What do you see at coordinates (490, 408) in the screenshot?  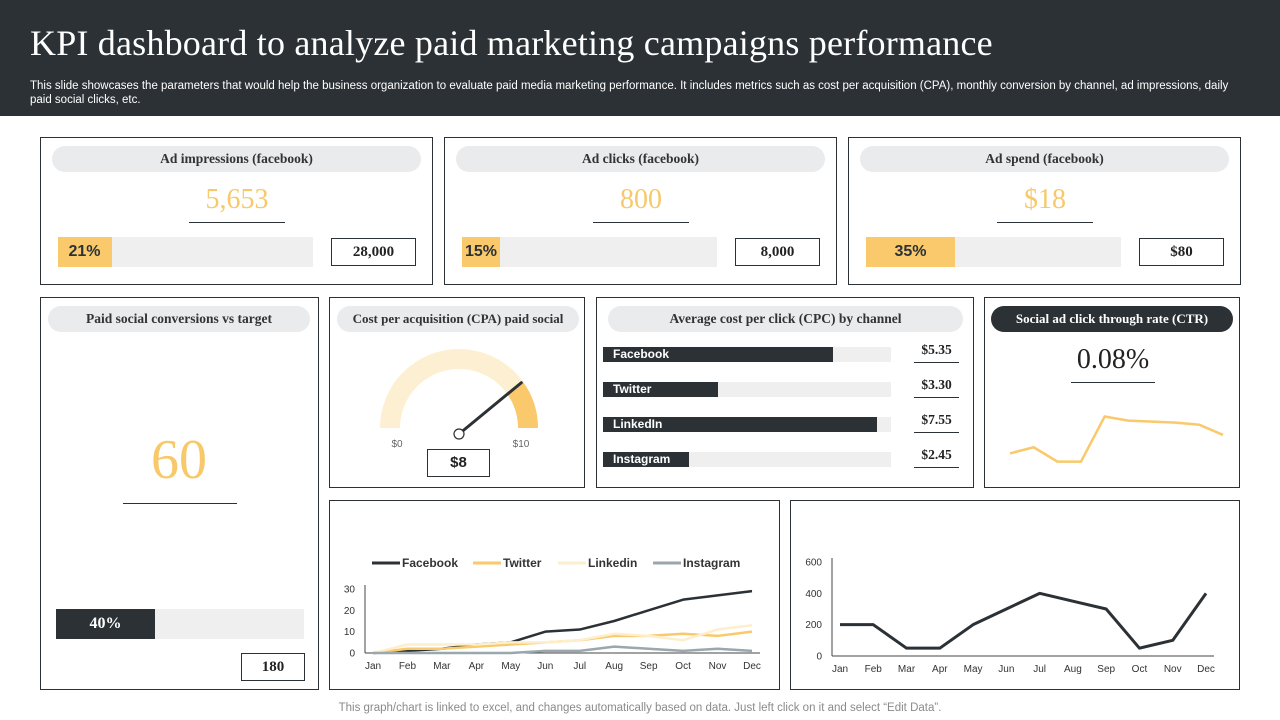 I see `gauge-needle` at bounding box center [490, 408].